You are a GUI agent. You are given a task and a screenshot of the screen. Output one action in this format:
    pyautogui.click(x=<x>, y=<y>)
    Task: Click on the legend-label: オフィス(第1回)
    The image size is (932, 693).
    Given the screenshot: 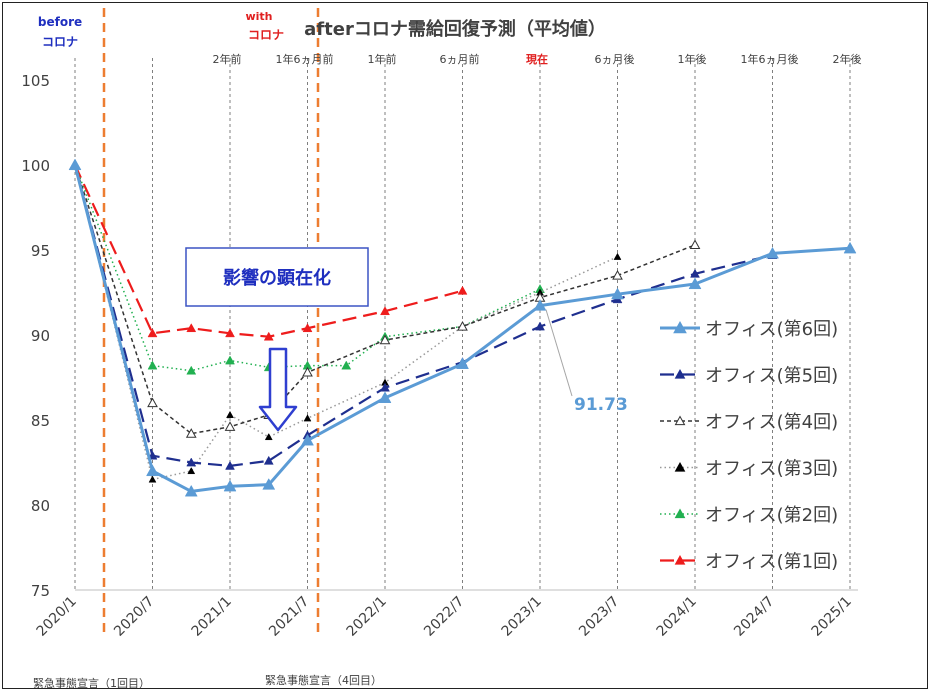 What is the action you would take?
    pyautogui.click(x=771, y=562)
    